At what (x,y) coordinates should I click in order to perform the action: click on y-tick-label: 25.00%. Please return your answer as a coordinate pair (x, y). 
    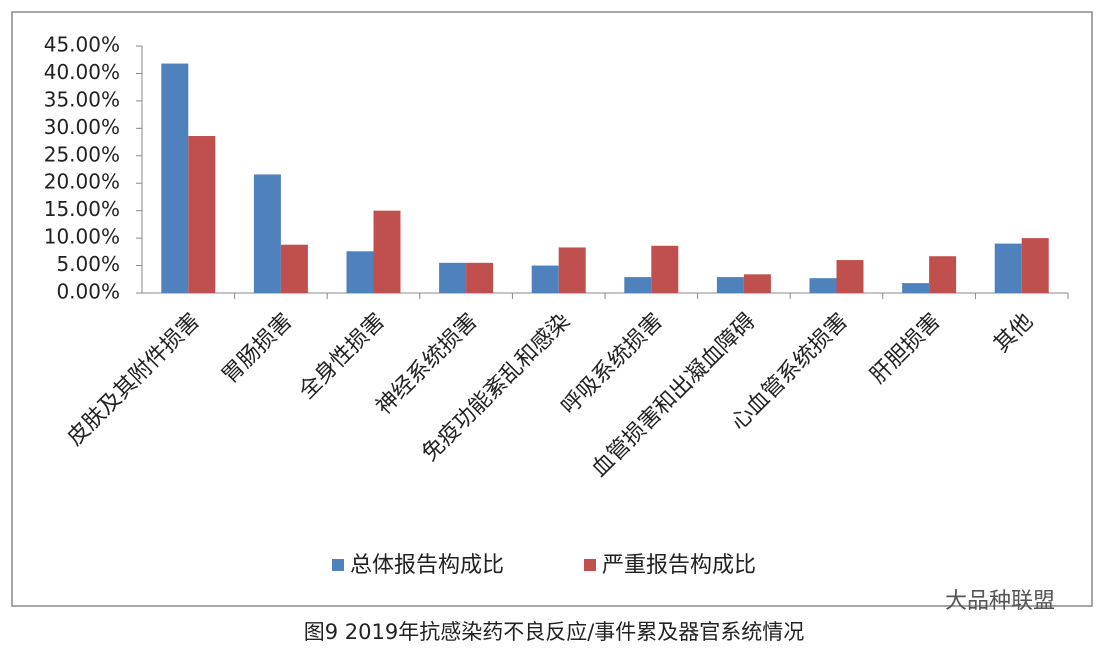
    Looking at the image, I should click on (82, 154).